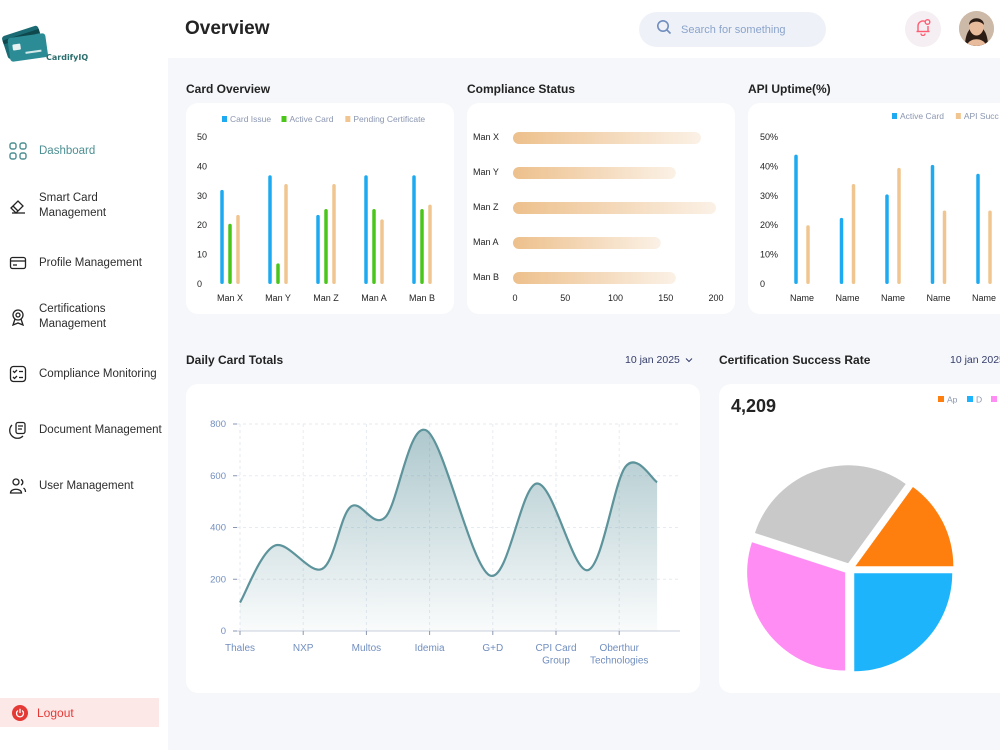  I want to click on y-tick-label: 50, so click(202, 137).